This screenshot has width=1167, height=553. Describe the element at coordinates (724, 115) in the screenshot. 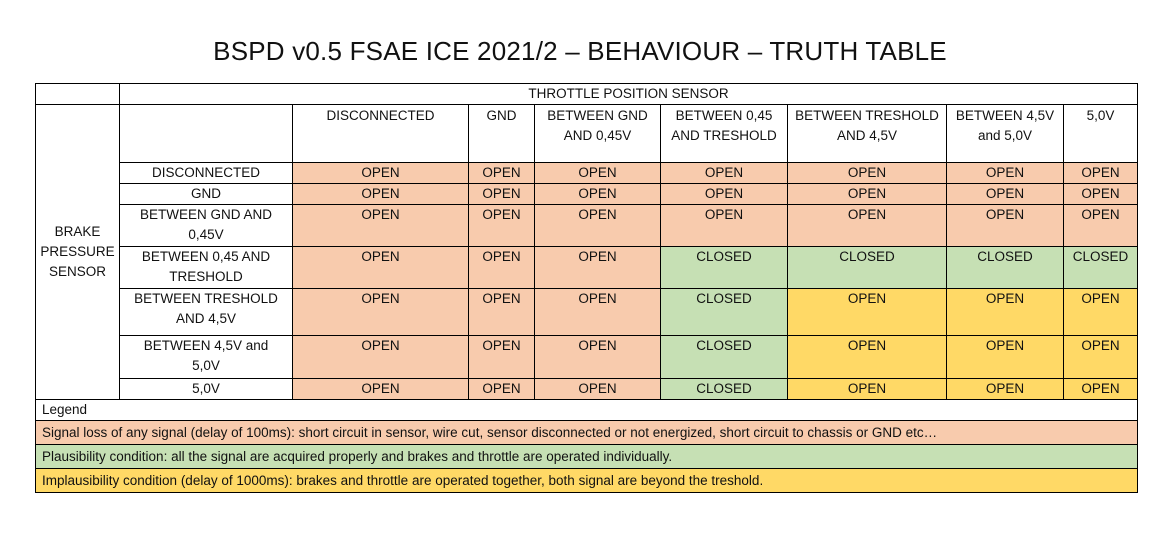

I see `cell-text-line: BETWEEN 0,45` at that location.